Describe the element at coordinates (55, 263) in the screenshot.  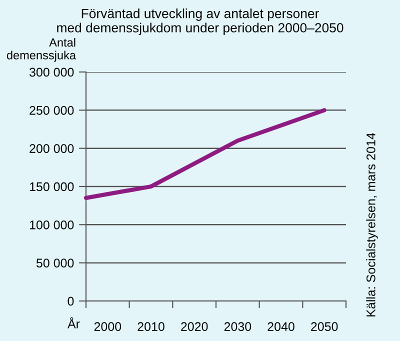
I see `y-tick-label: 50 000` at that location.